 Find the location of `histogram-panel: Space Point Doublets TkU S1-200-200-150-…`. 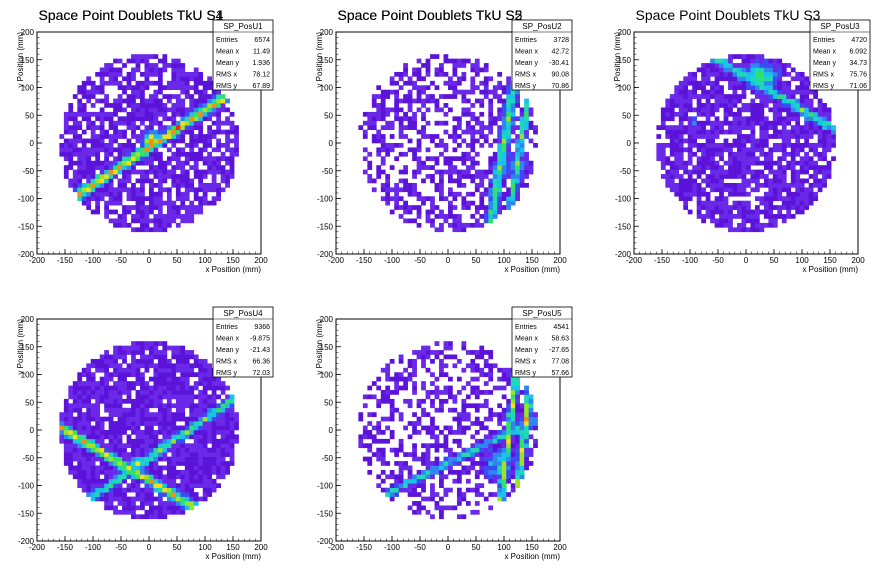

histogram-panel: Space Point Doublets TkU S1-200-200-150-… is located at coordinates (145, 140).